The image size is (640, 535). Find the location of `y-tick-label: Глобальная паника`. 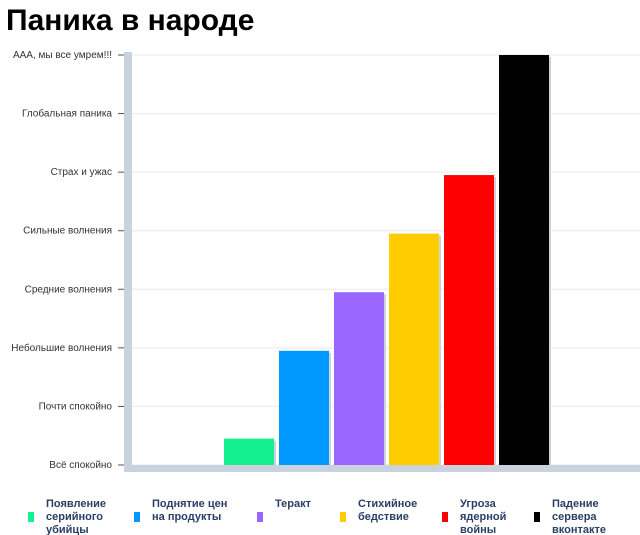

y-tick-label: Глобальная паника is located at coordinates (67, 114).